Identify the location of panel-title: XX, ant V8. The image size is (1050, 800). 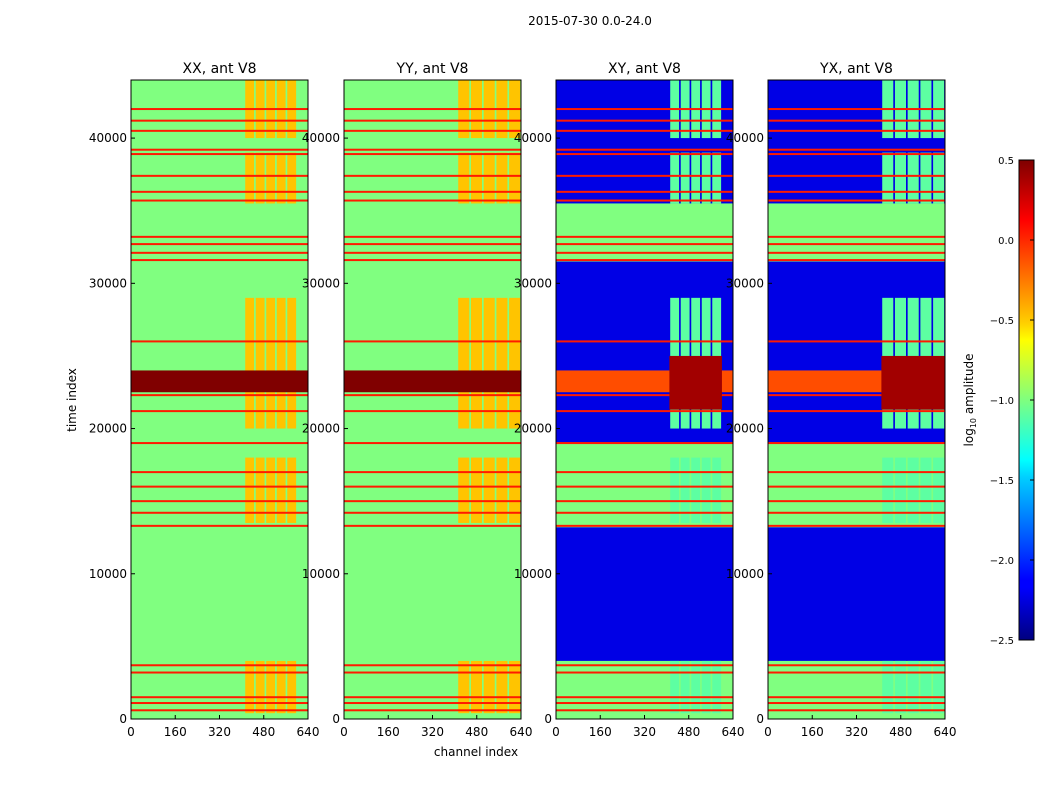
(220, 69).